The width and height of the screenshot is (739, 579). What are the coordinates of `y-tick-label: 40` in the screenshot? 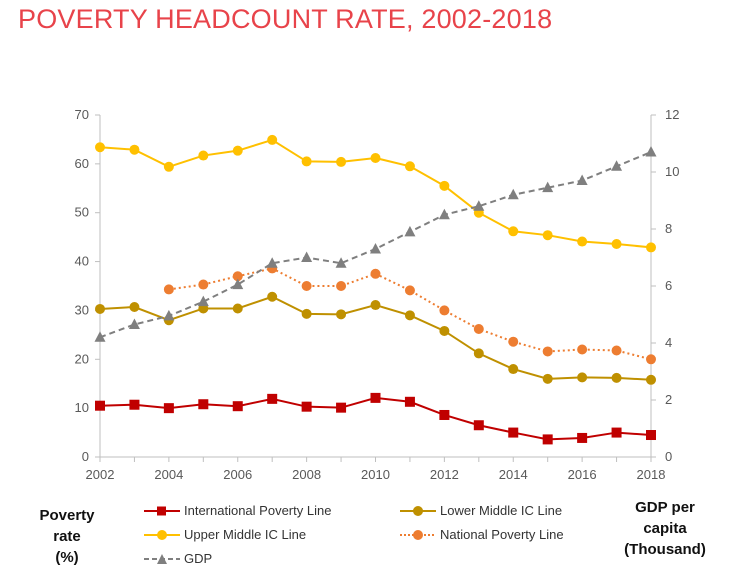 It's located at (82, 261).